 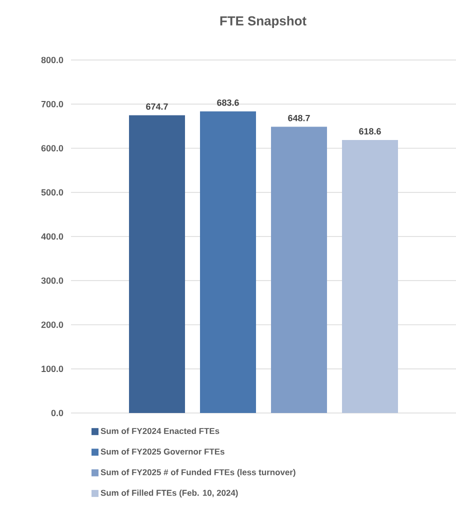 What do you see at coordinates (370, 131) in the screenshot?
I see `data-label: 618.6` at bounding box center [370, 131].